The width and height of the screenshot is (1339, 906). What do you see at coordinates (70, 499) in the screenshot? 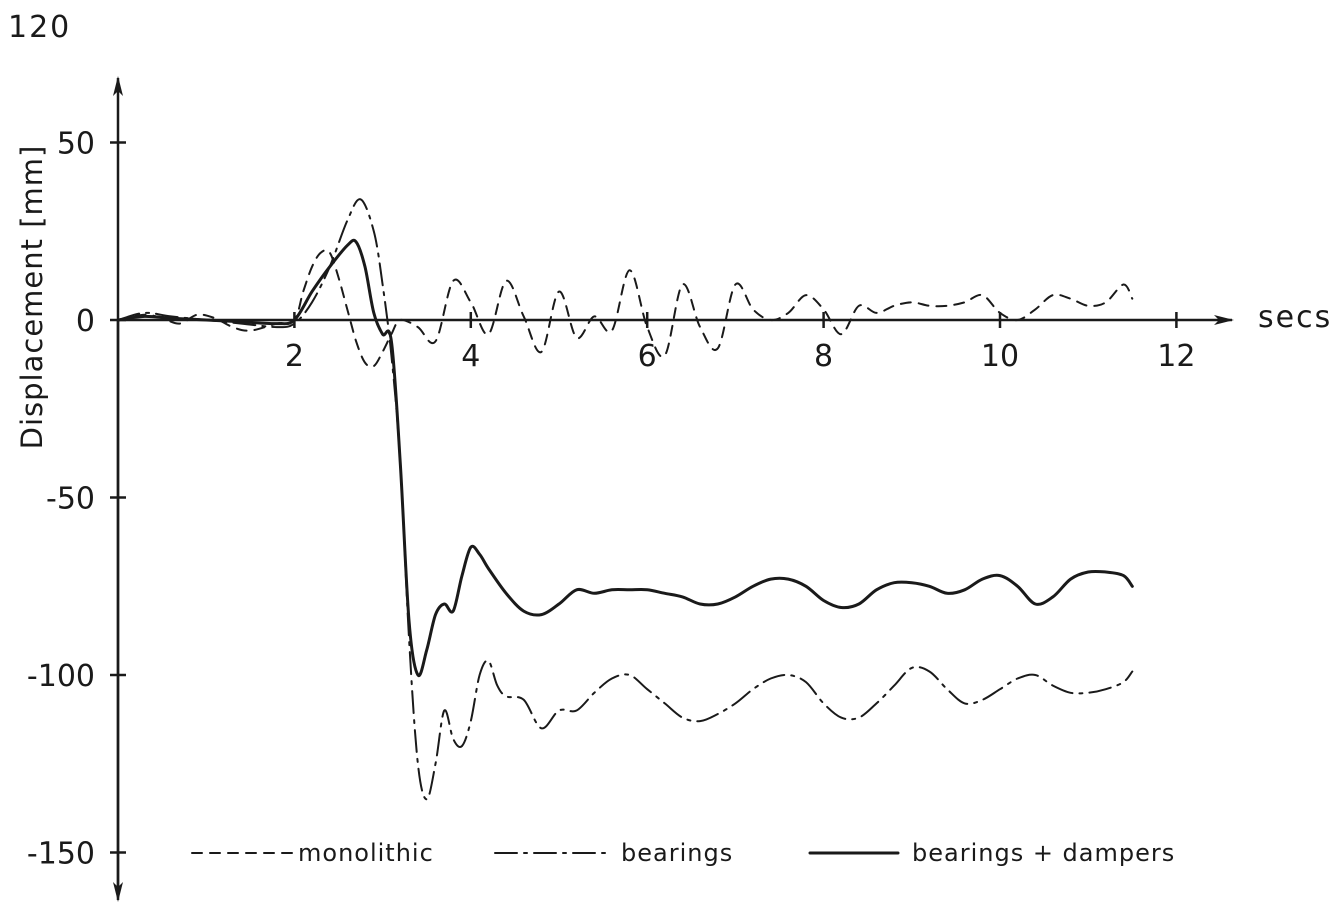
I see `y-tick-label: -50` at bounding box center [70, 499].